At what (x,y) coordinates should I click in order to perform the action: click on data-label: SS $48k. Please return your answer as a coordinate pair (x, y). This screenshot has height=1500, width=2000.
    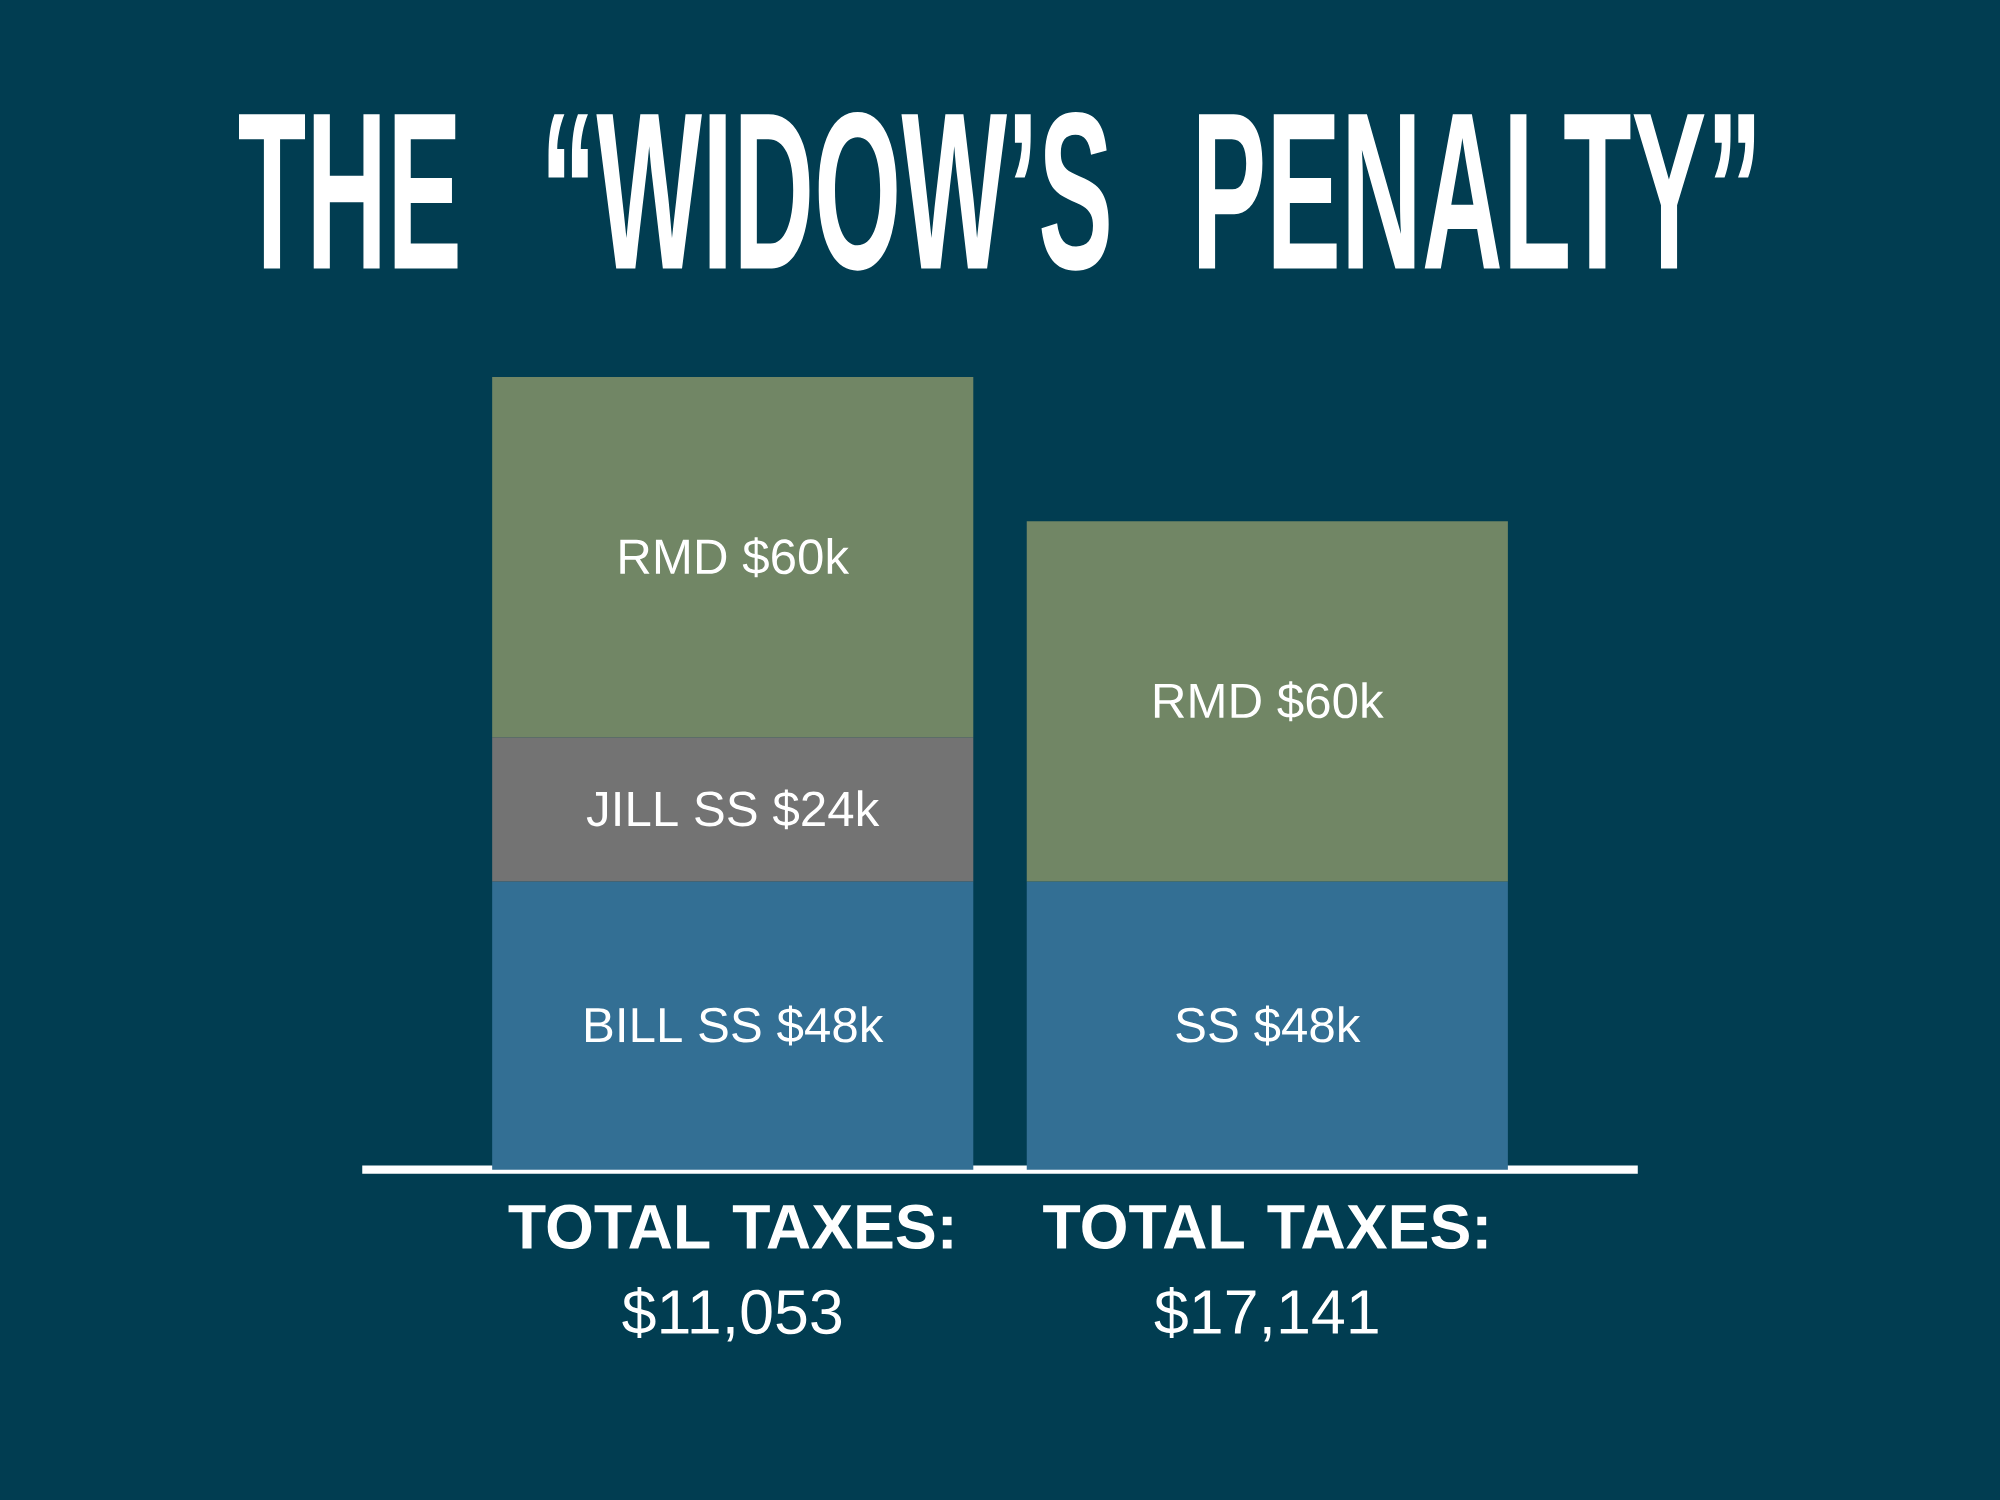
    Looking at the image, I should click on (1268, 1025).